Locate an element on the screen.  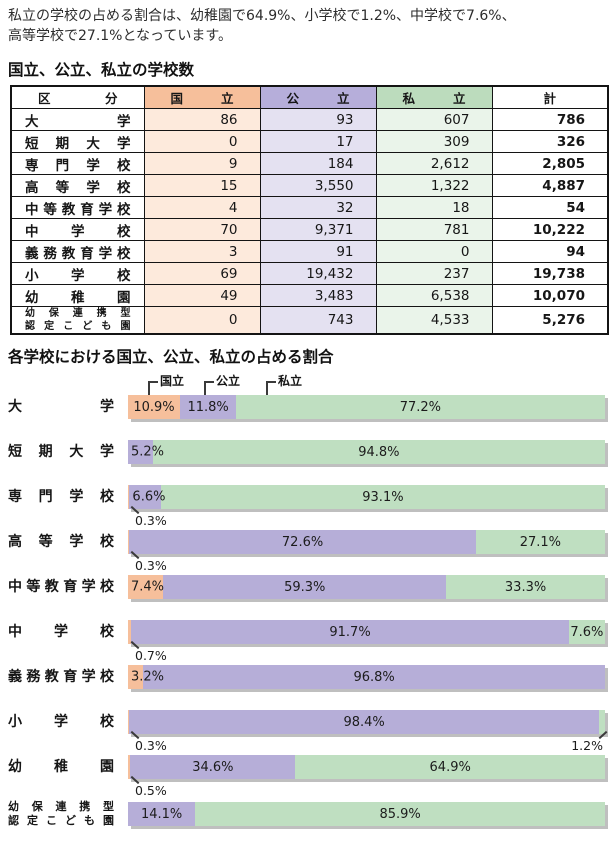
bar-segment-public: 34.6% is located at coordinates (213, 767).